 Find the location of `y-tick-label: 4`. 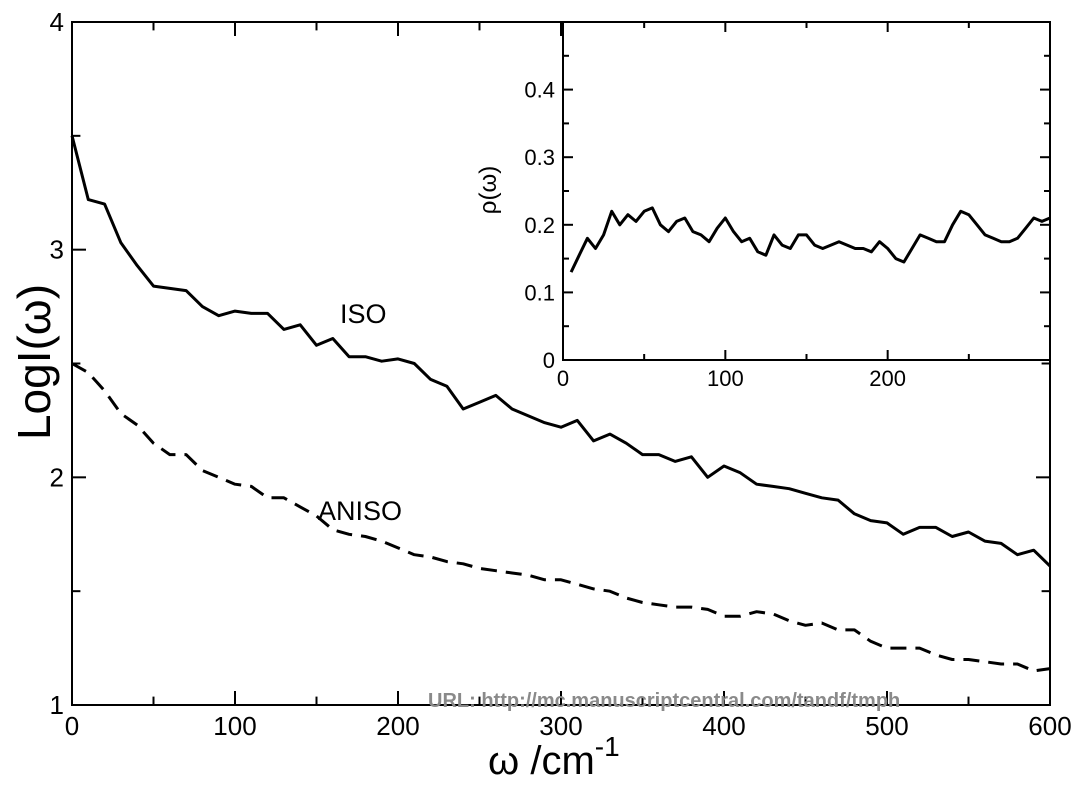

y-tick-label: 4 is located at coordinates (57, 22).